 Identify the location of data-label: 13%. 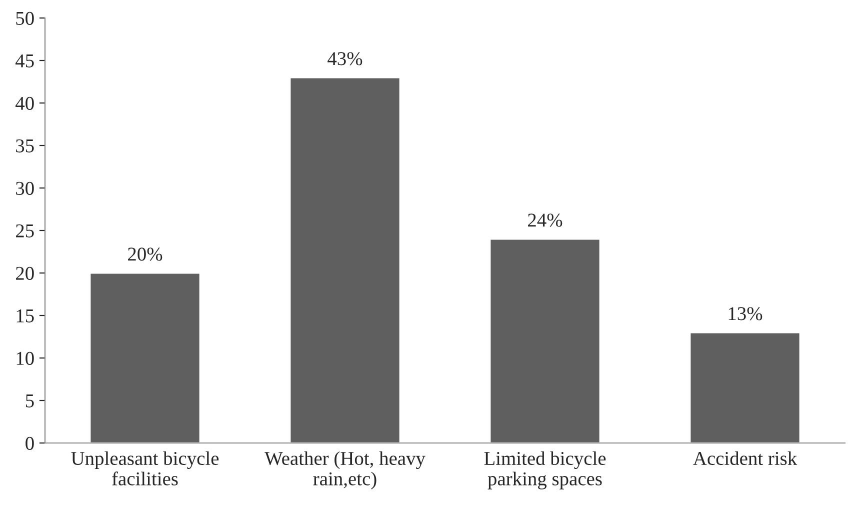
(745, 313).